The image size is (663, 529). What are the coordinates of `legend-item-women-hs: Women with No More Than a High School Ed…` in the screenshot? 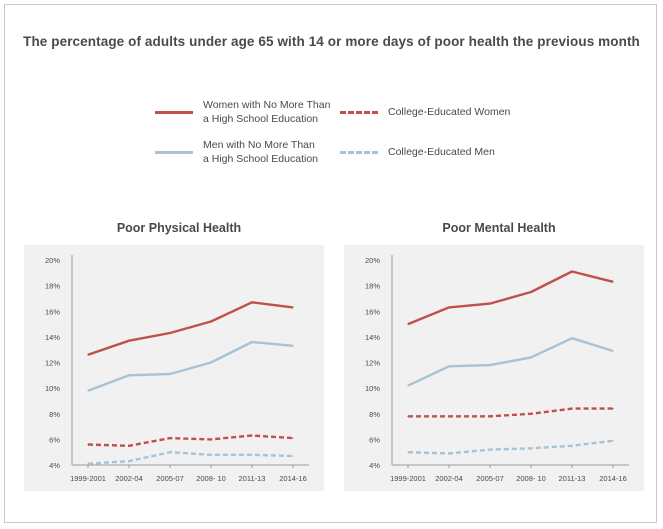 It's located at (242, 112).